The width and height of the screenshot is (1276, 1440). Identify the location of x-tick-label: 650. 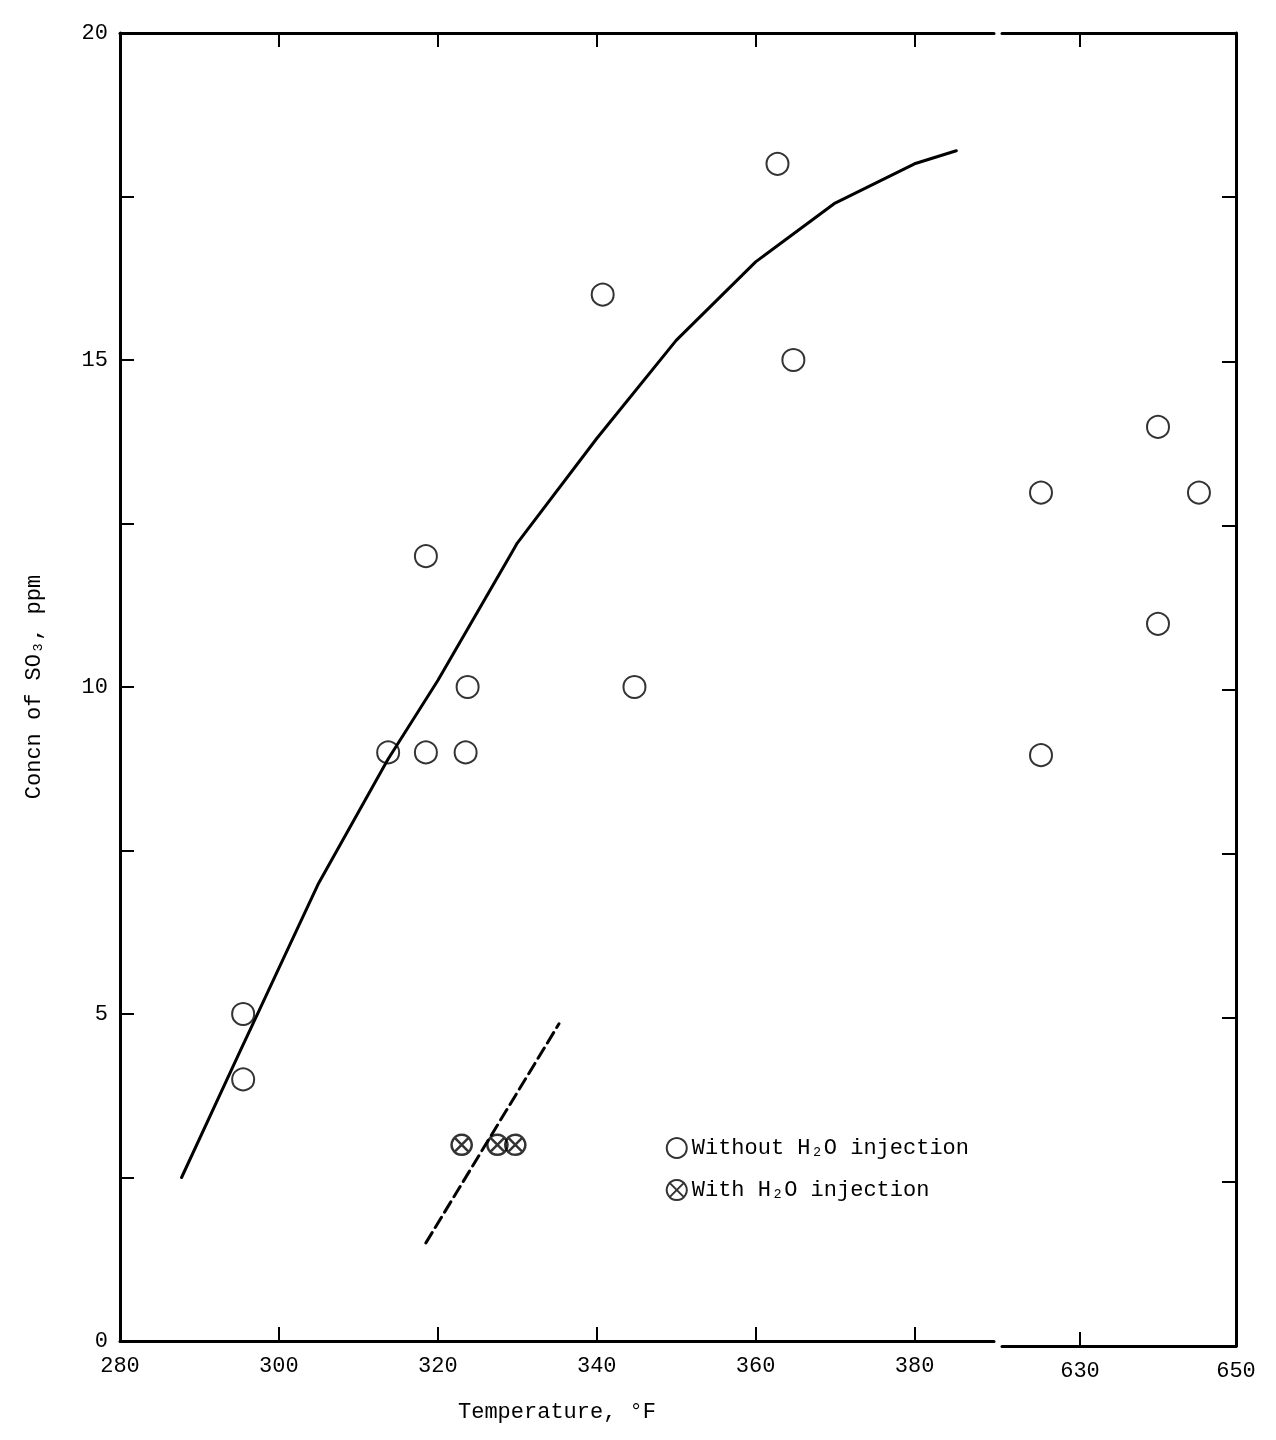
(1236, 1371).